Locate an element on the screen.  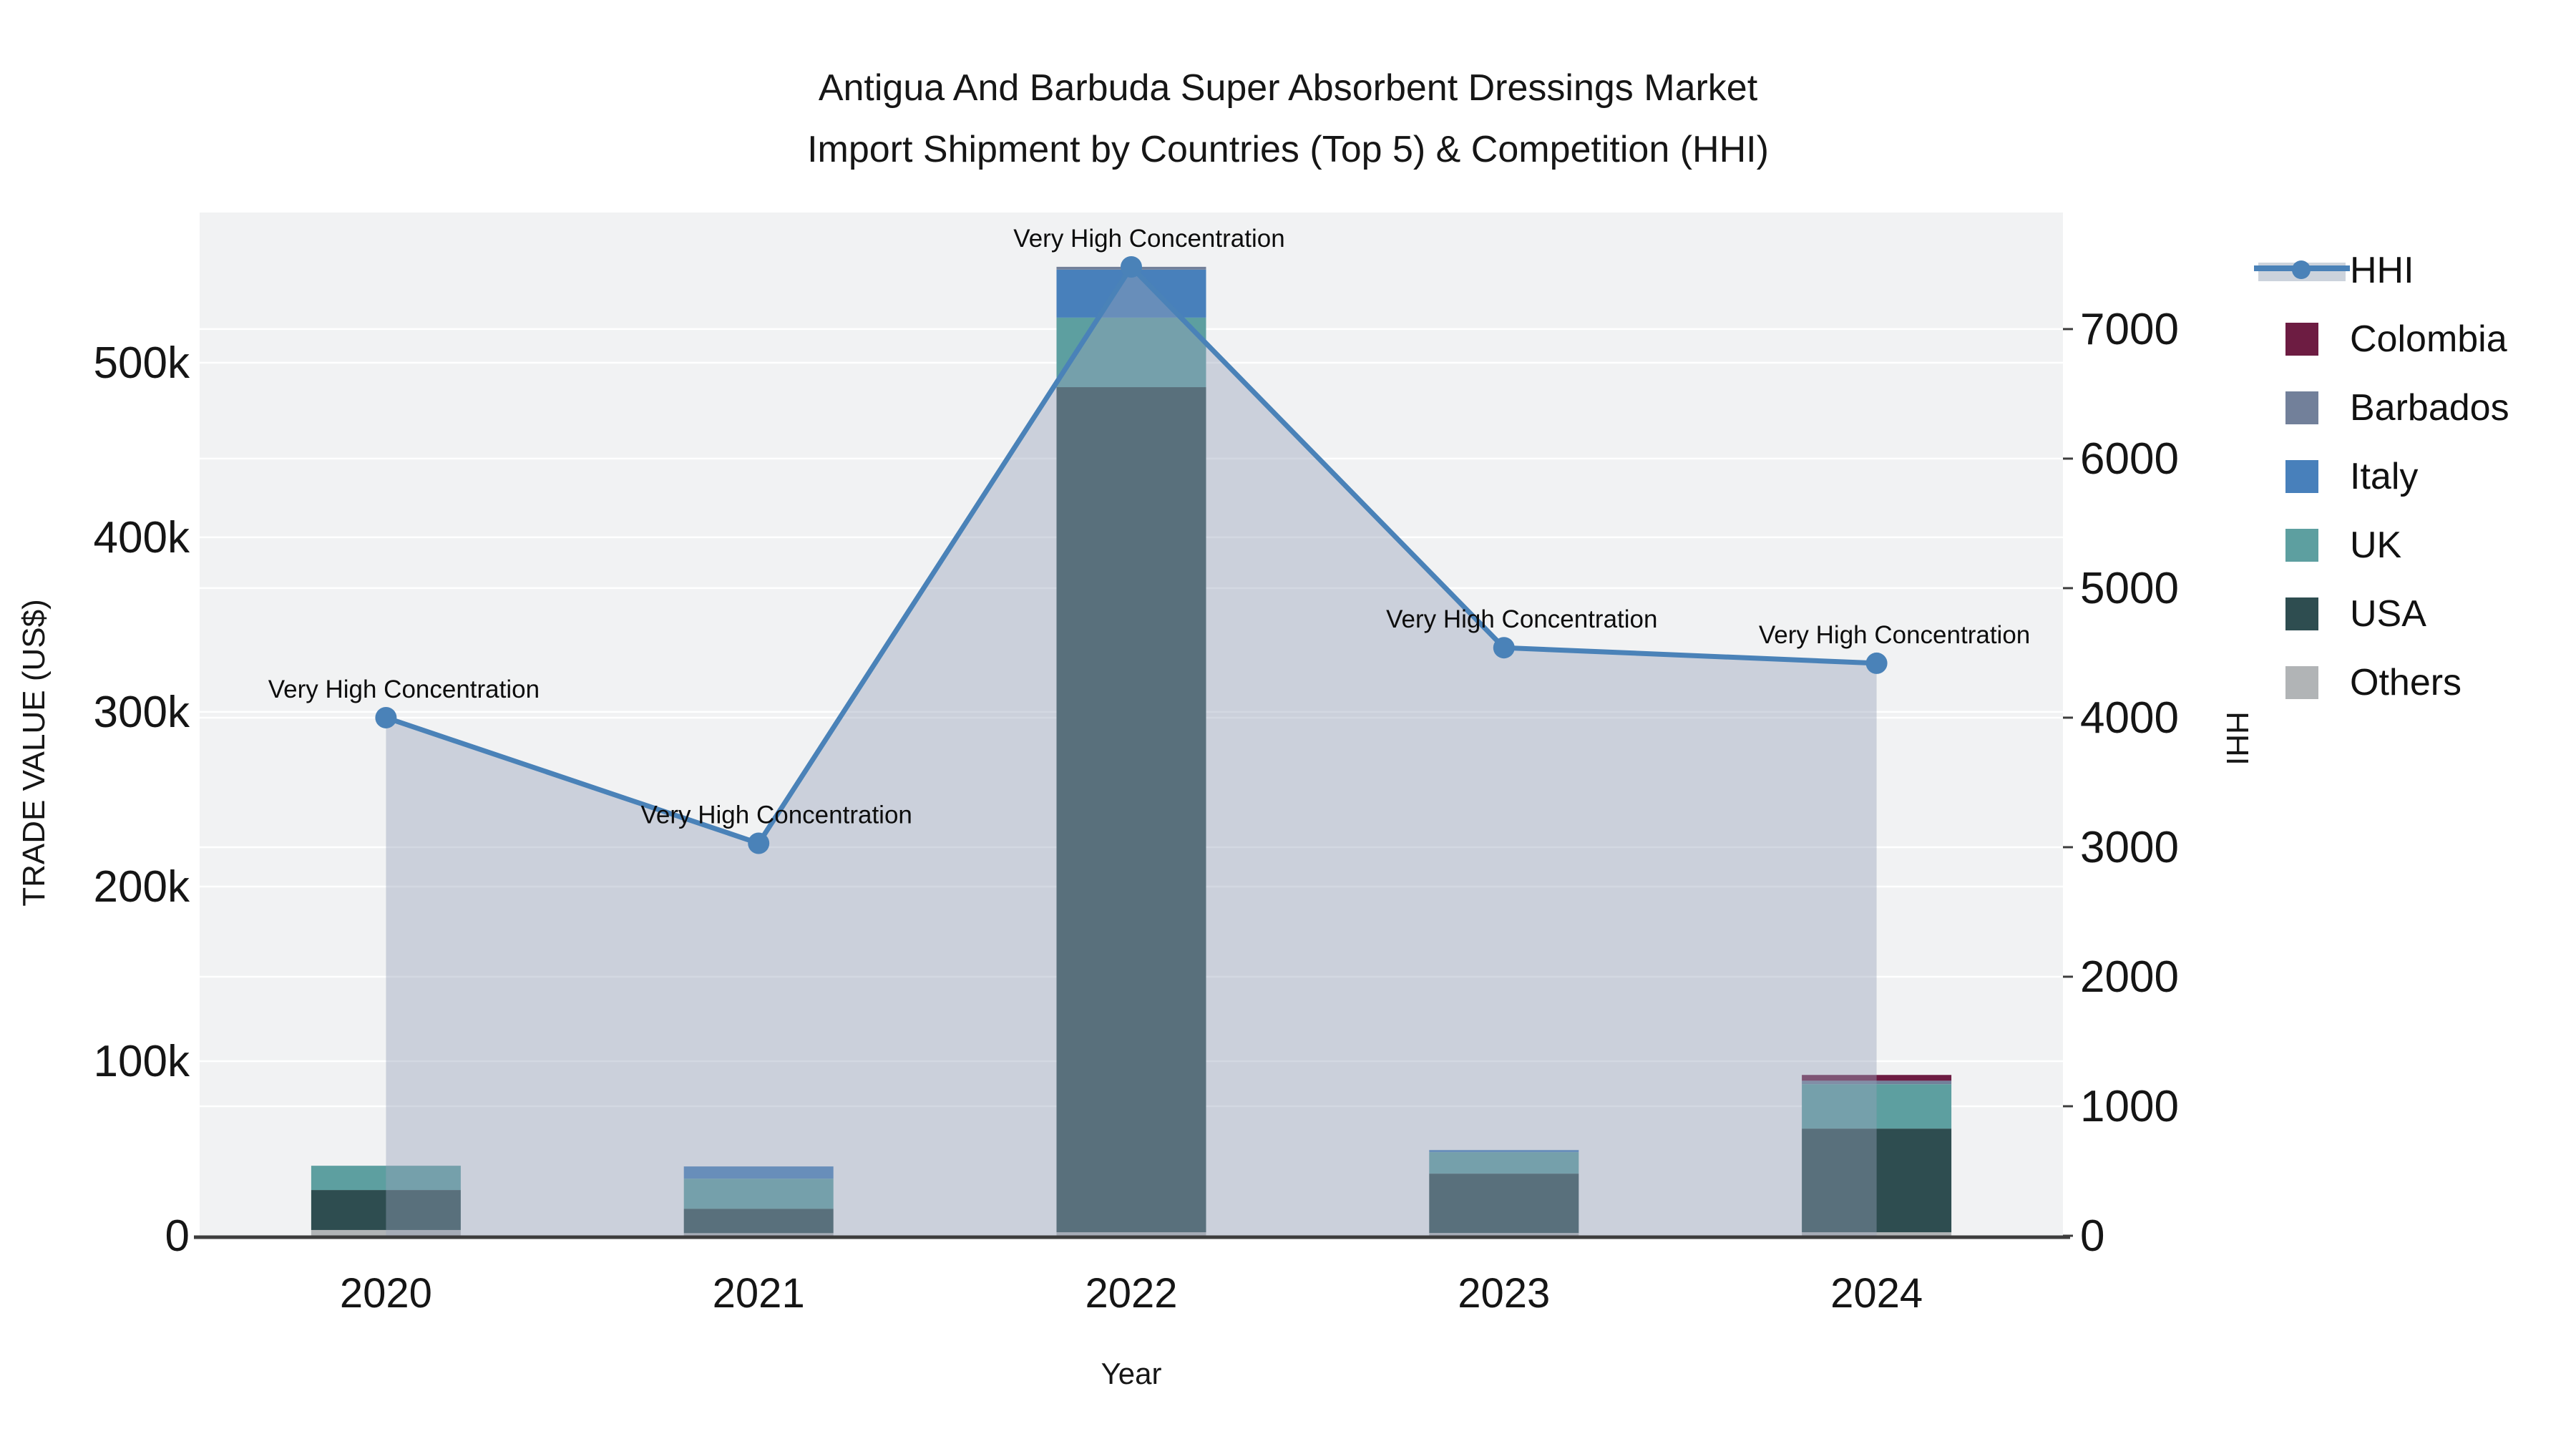
uk-swatch-icon is located at coordinates (2301, 545).